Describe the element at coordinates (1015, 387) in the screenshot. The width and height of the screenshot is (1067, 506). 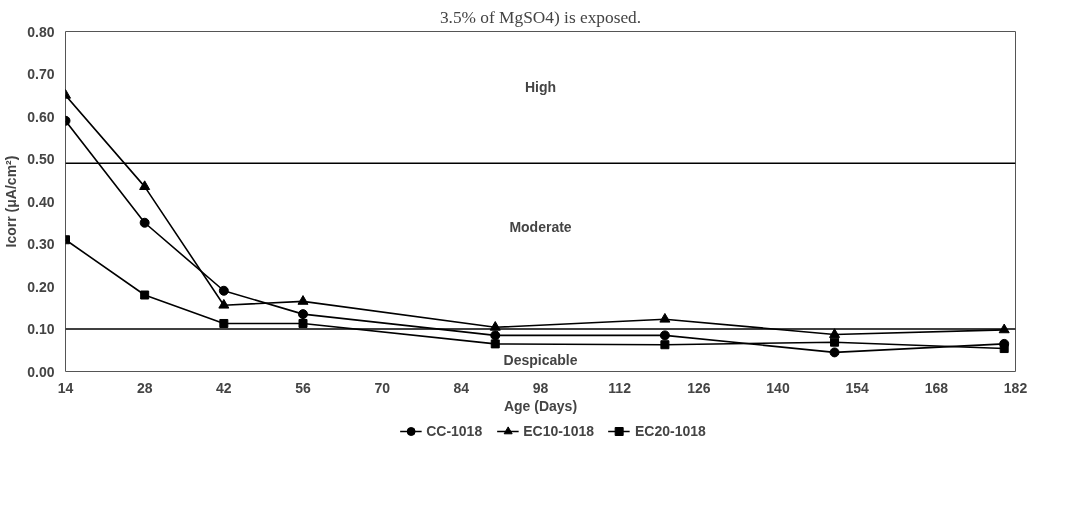
I see `x-tick-label: 182` at that location.